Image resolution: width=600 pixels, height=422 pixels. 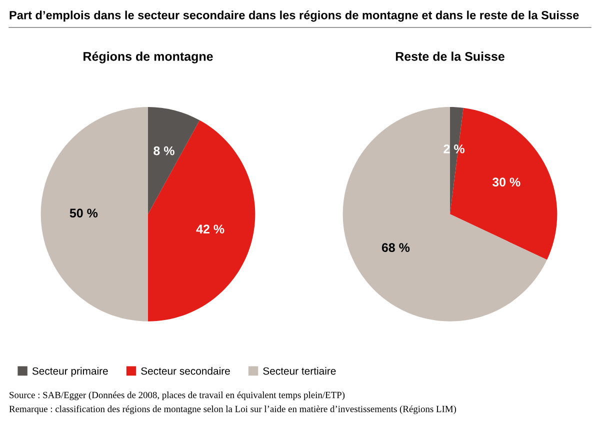 What do you see at coordinates (450, 56) in the screenshot?
I see `chart-title: Reste de la Suisse` at bounding box center [450, 56].